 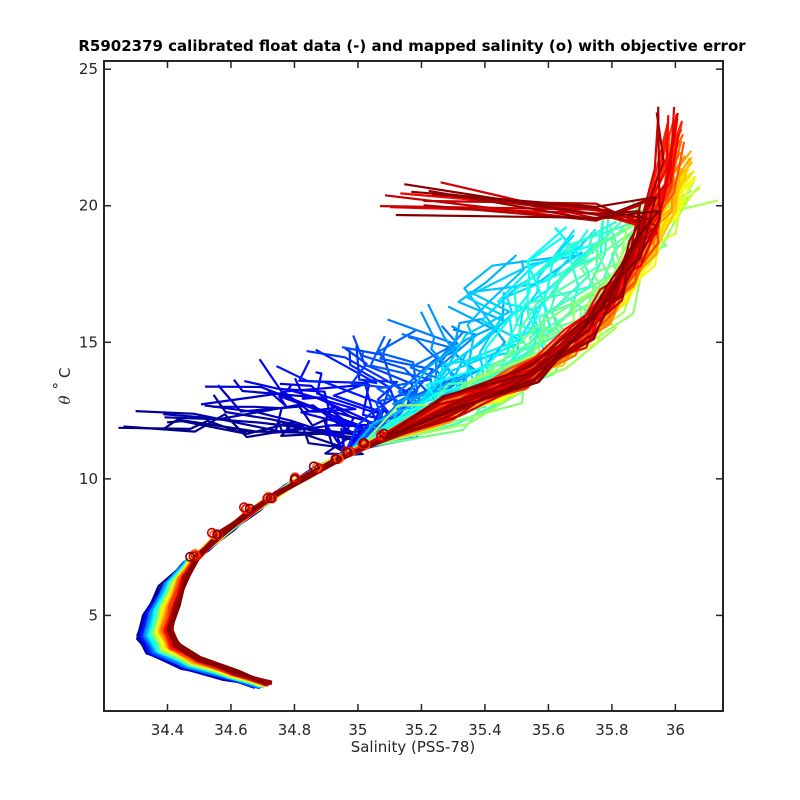 I want to click on x-tick-label: 35.2, so click(x=421, y=730).